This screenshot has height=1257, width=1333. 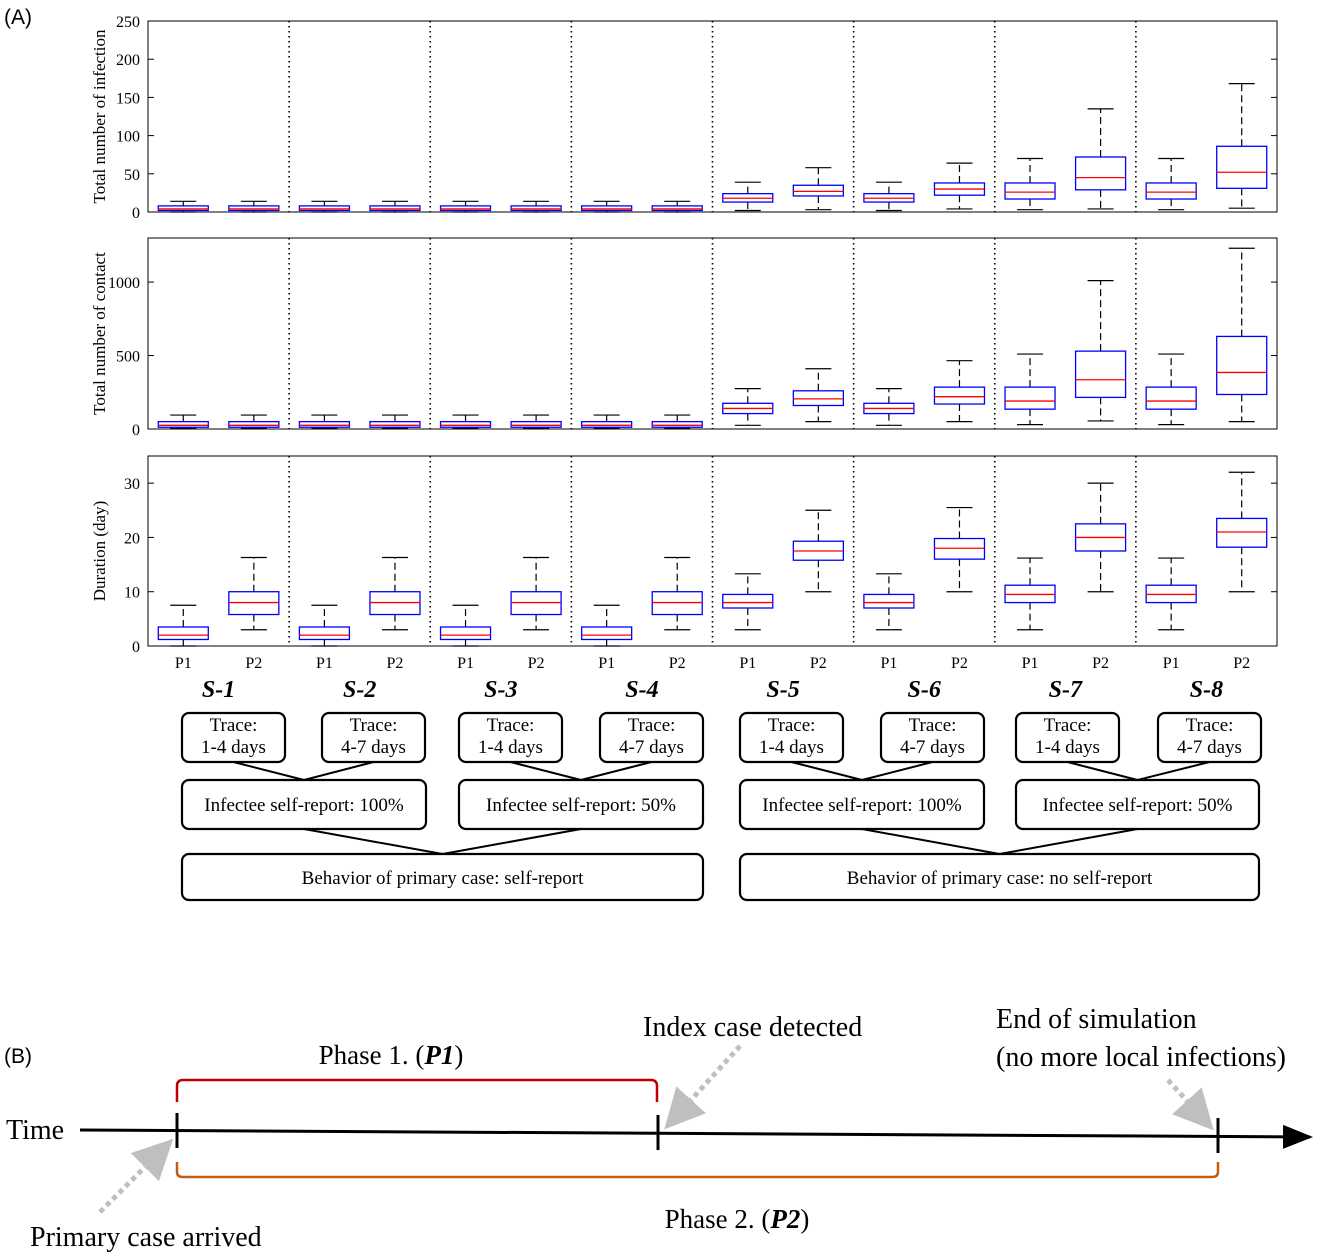 I want to click on y-tick-label: 10, so click(x=132, y=593).